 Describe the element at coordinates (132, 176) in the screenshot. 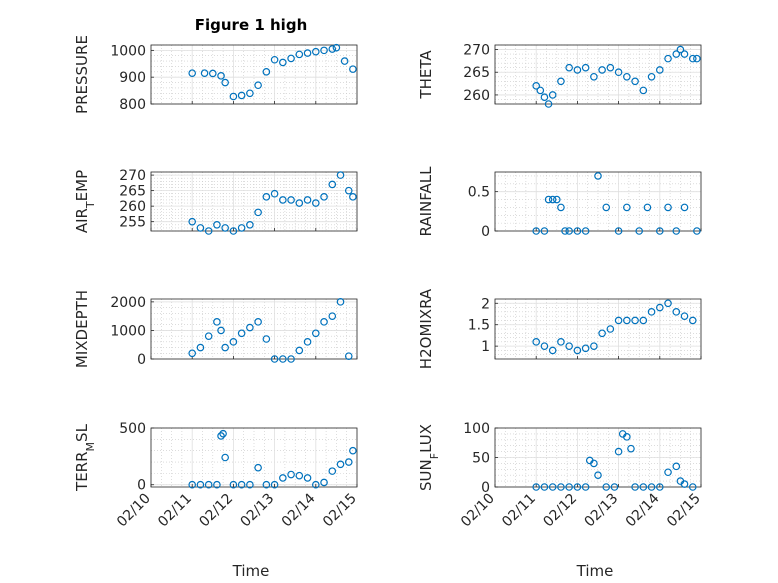

I see `y-tick-label: 270` at that location.